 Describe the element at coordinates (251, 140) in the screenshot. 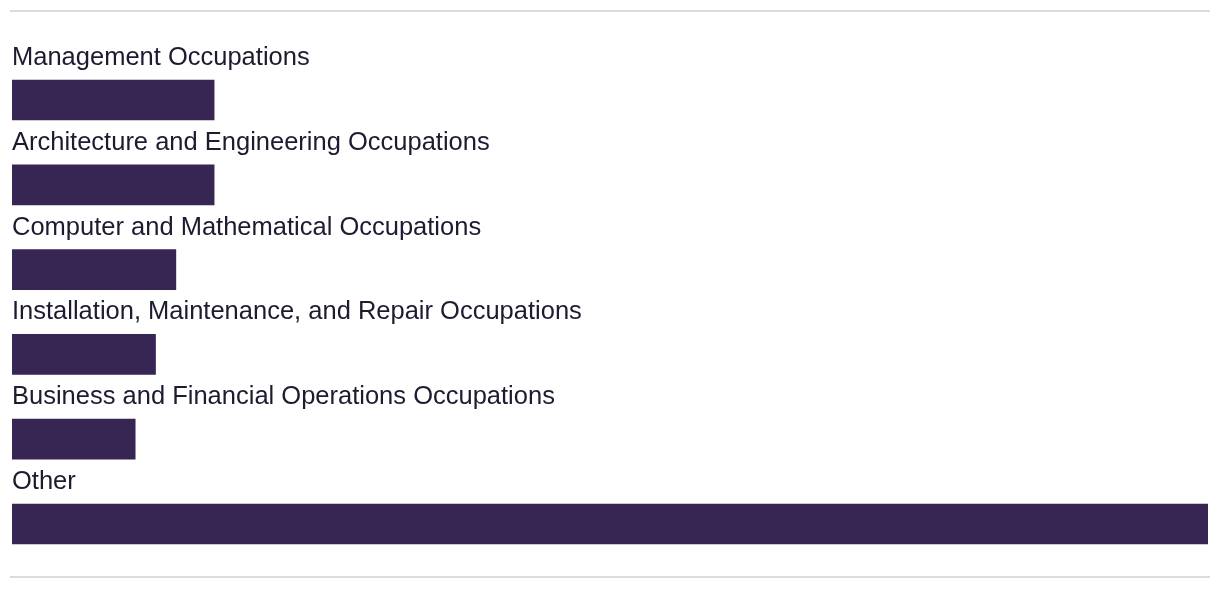

I see `y-tick-label: Architecture and Engineering Occupations` at that location.